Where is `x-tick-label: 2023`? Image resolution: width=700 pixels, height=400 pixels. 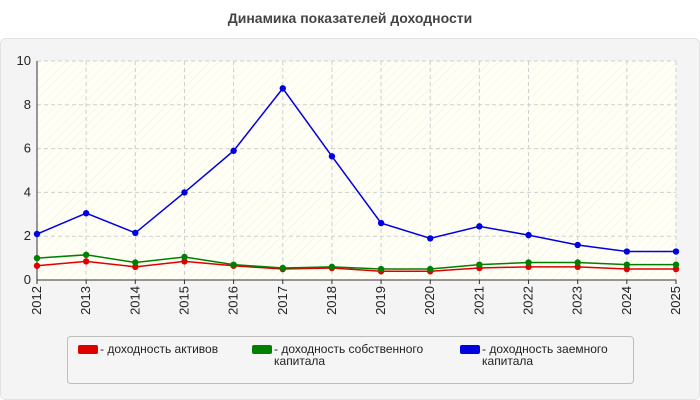 x-tick-label: 2023 is located at coordinates (577, 300).